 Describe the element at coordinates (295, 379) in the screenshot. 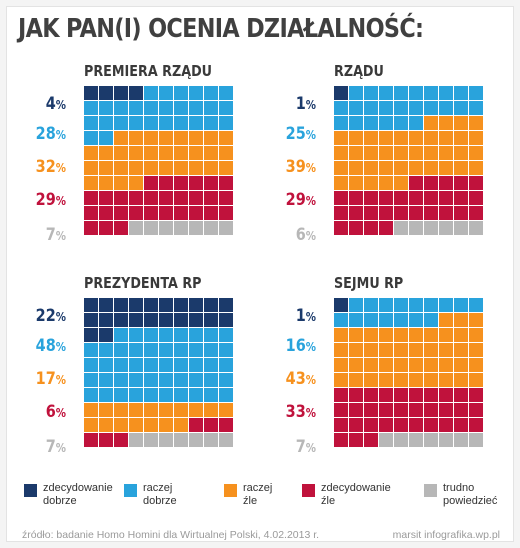

I see `percent-value: 43` at that location.